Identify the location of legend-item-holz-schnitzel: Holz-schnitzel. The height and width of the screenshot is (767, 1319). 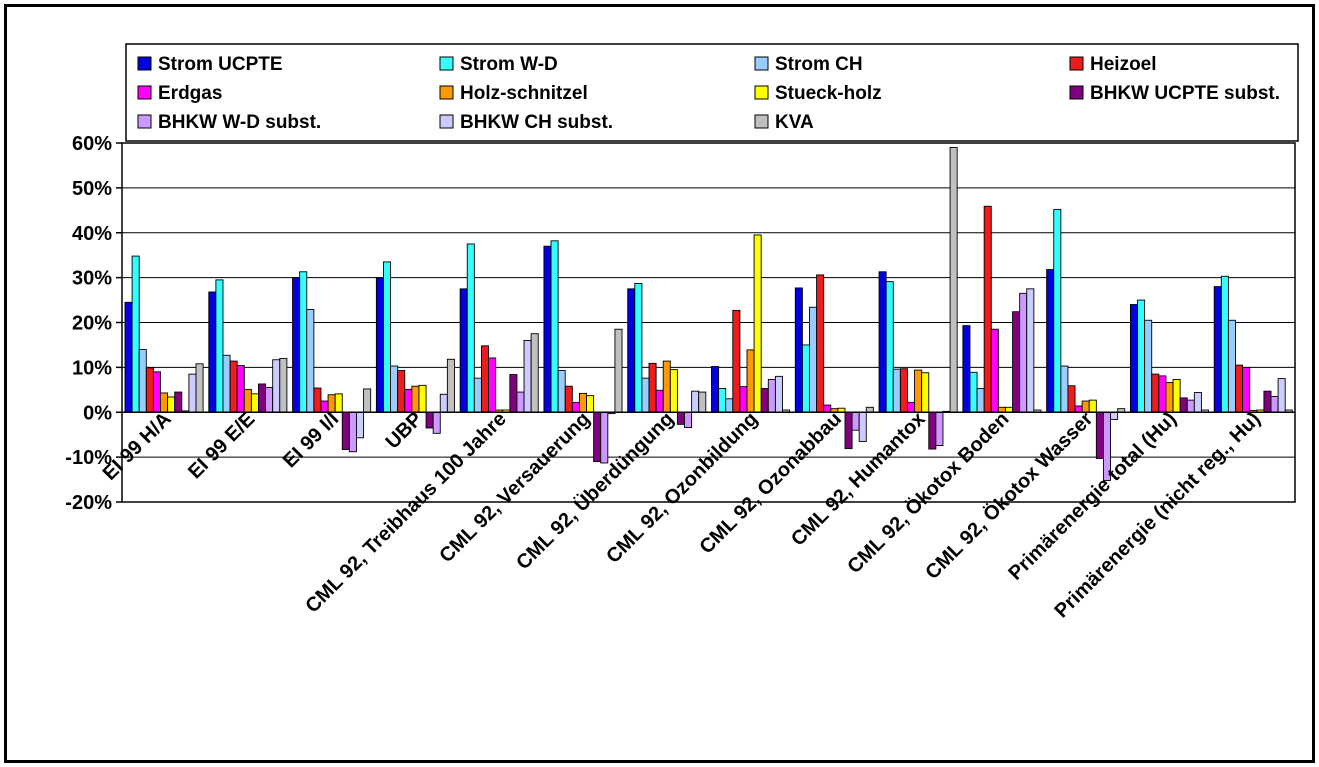
(513, 93).